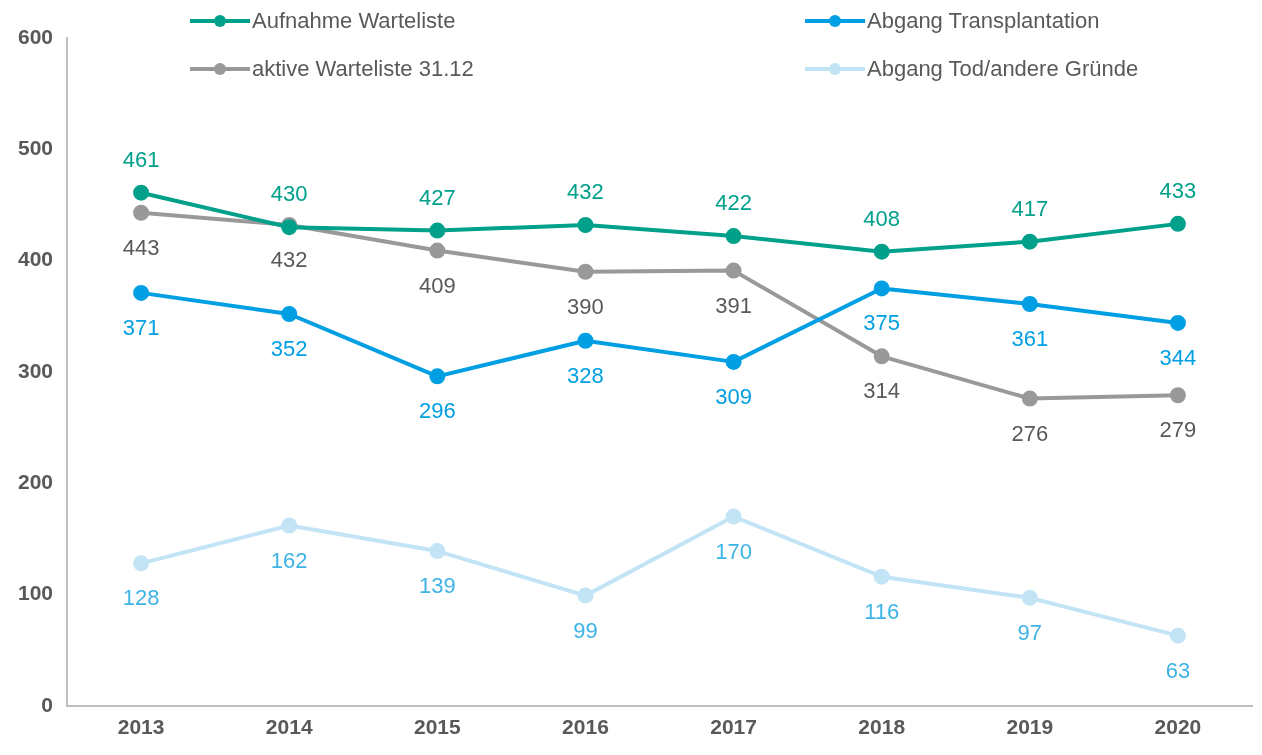 The image size is (1262, 755). What do you see at coordinates (35, 259) in the screenshot?
I see `y-tick-label: 400` at bounding box center [35, 259].